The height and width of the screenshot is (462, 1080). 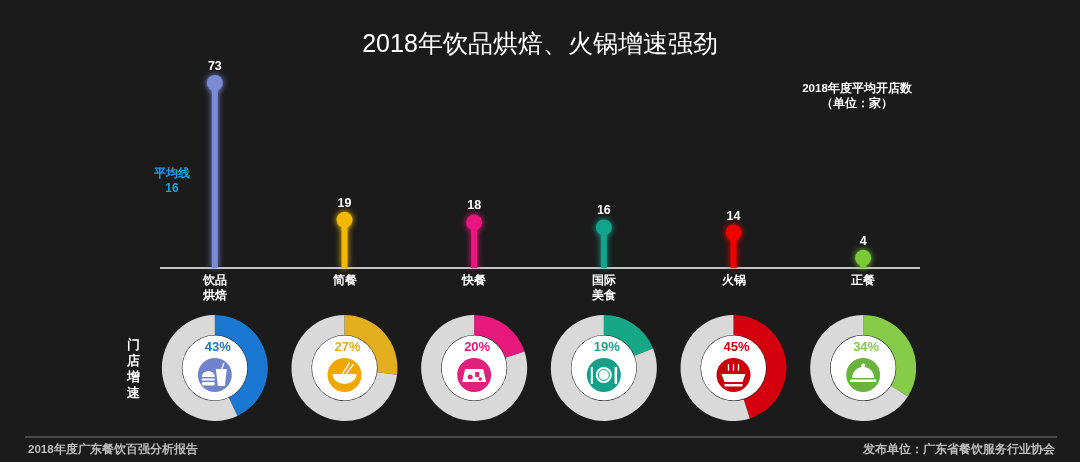 What do you see at coordinates (347, 346) in the screenshot?
I see `data-label: 27%` at bounding box center [347, 346].